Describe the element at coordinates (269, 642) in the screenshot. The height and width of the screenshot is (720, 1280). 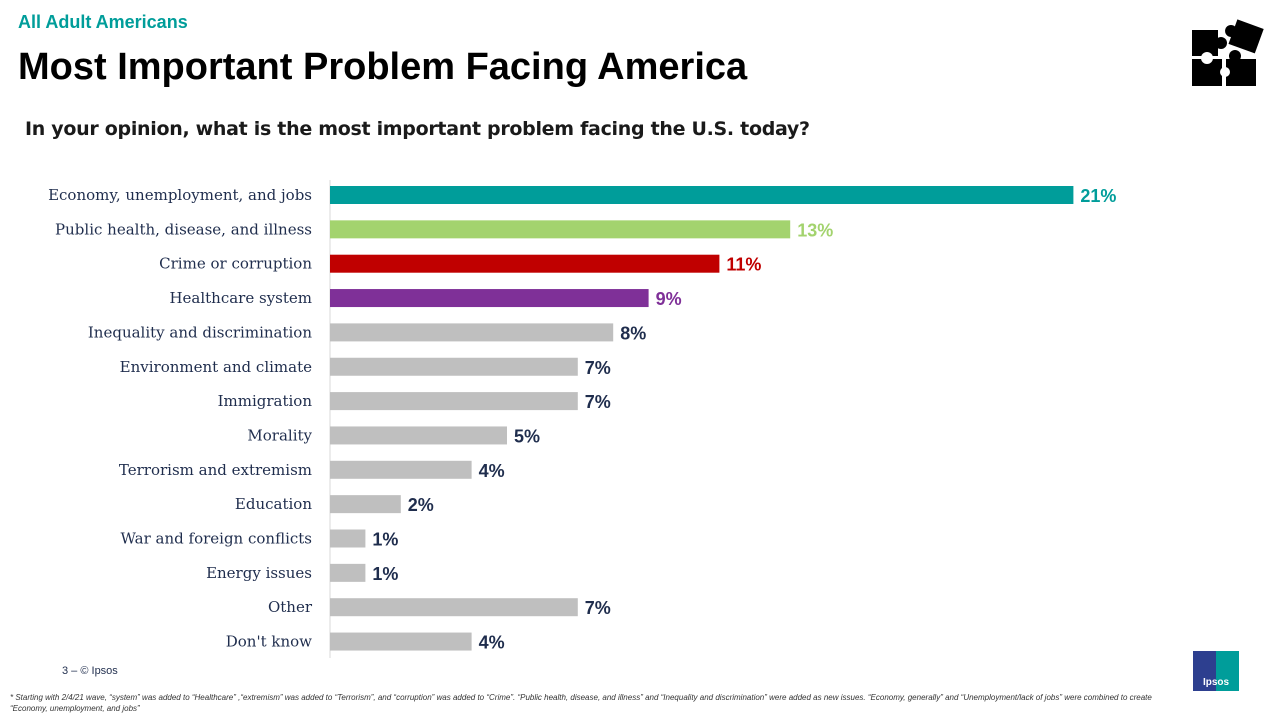
I see `category-label: Don't know` at that location.